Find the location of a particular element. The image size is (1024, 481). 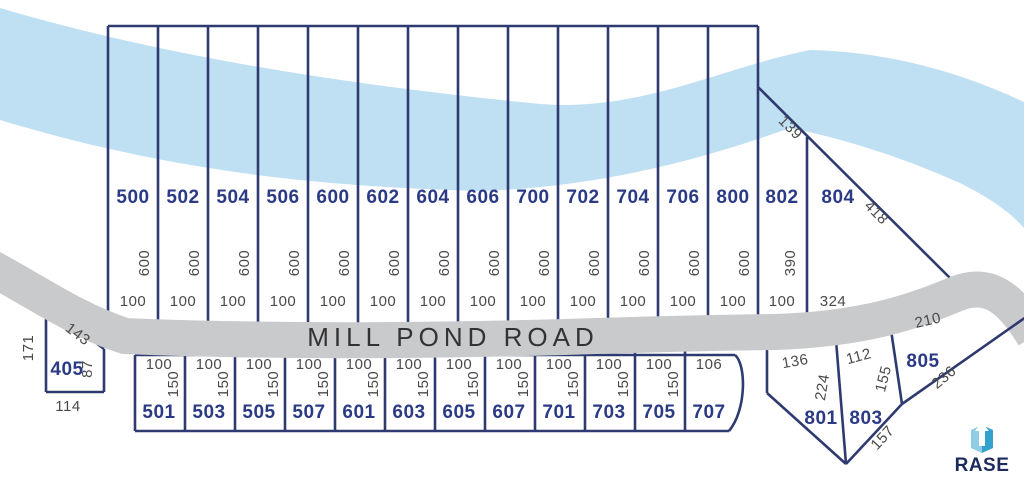

lot-803-south-line is located at coordinates (874, 434).